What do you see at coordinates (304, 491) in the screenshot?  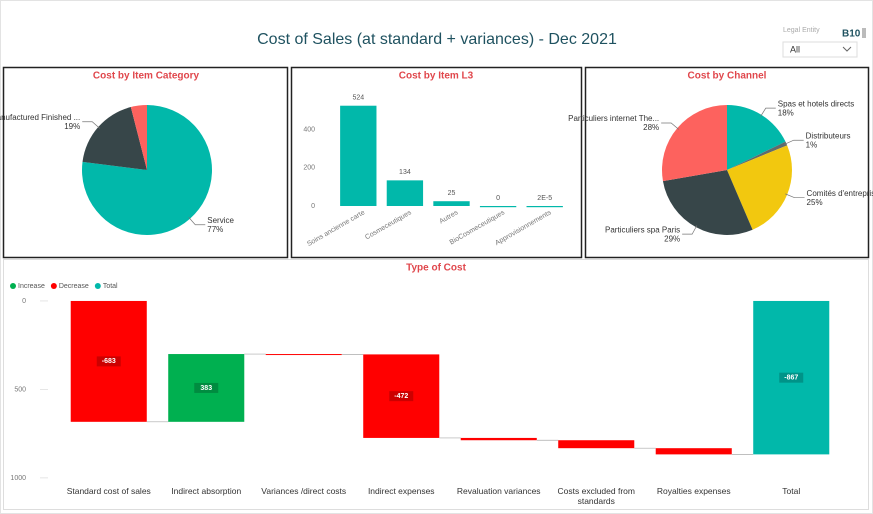 I see `x-tick-label: Variances /direct costs` at bounding box center [304, 491].